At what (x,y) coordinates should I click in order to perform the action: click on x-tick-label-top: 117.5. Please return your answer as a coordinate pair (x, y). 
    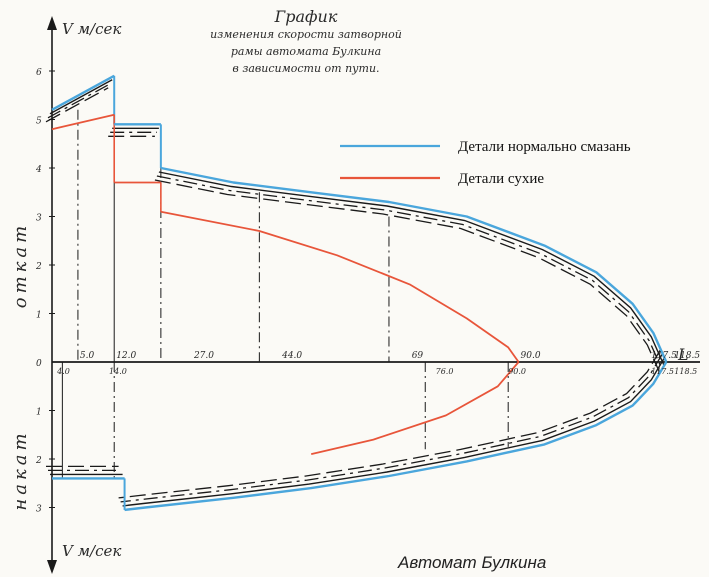
    Looking at the image, I should click on (664, 356).